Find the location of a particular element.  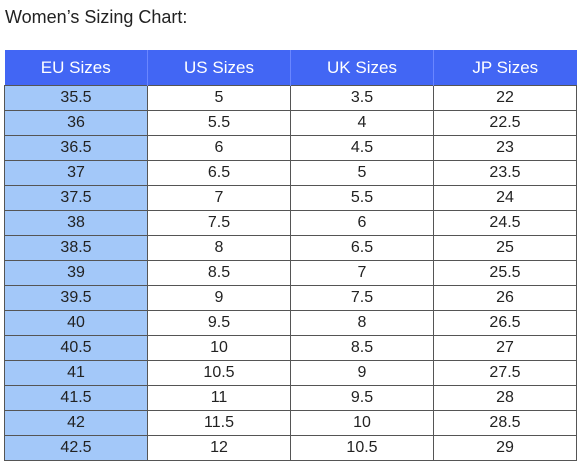

jp-size-cell: 23.5 is located at coordinates (505, 173).